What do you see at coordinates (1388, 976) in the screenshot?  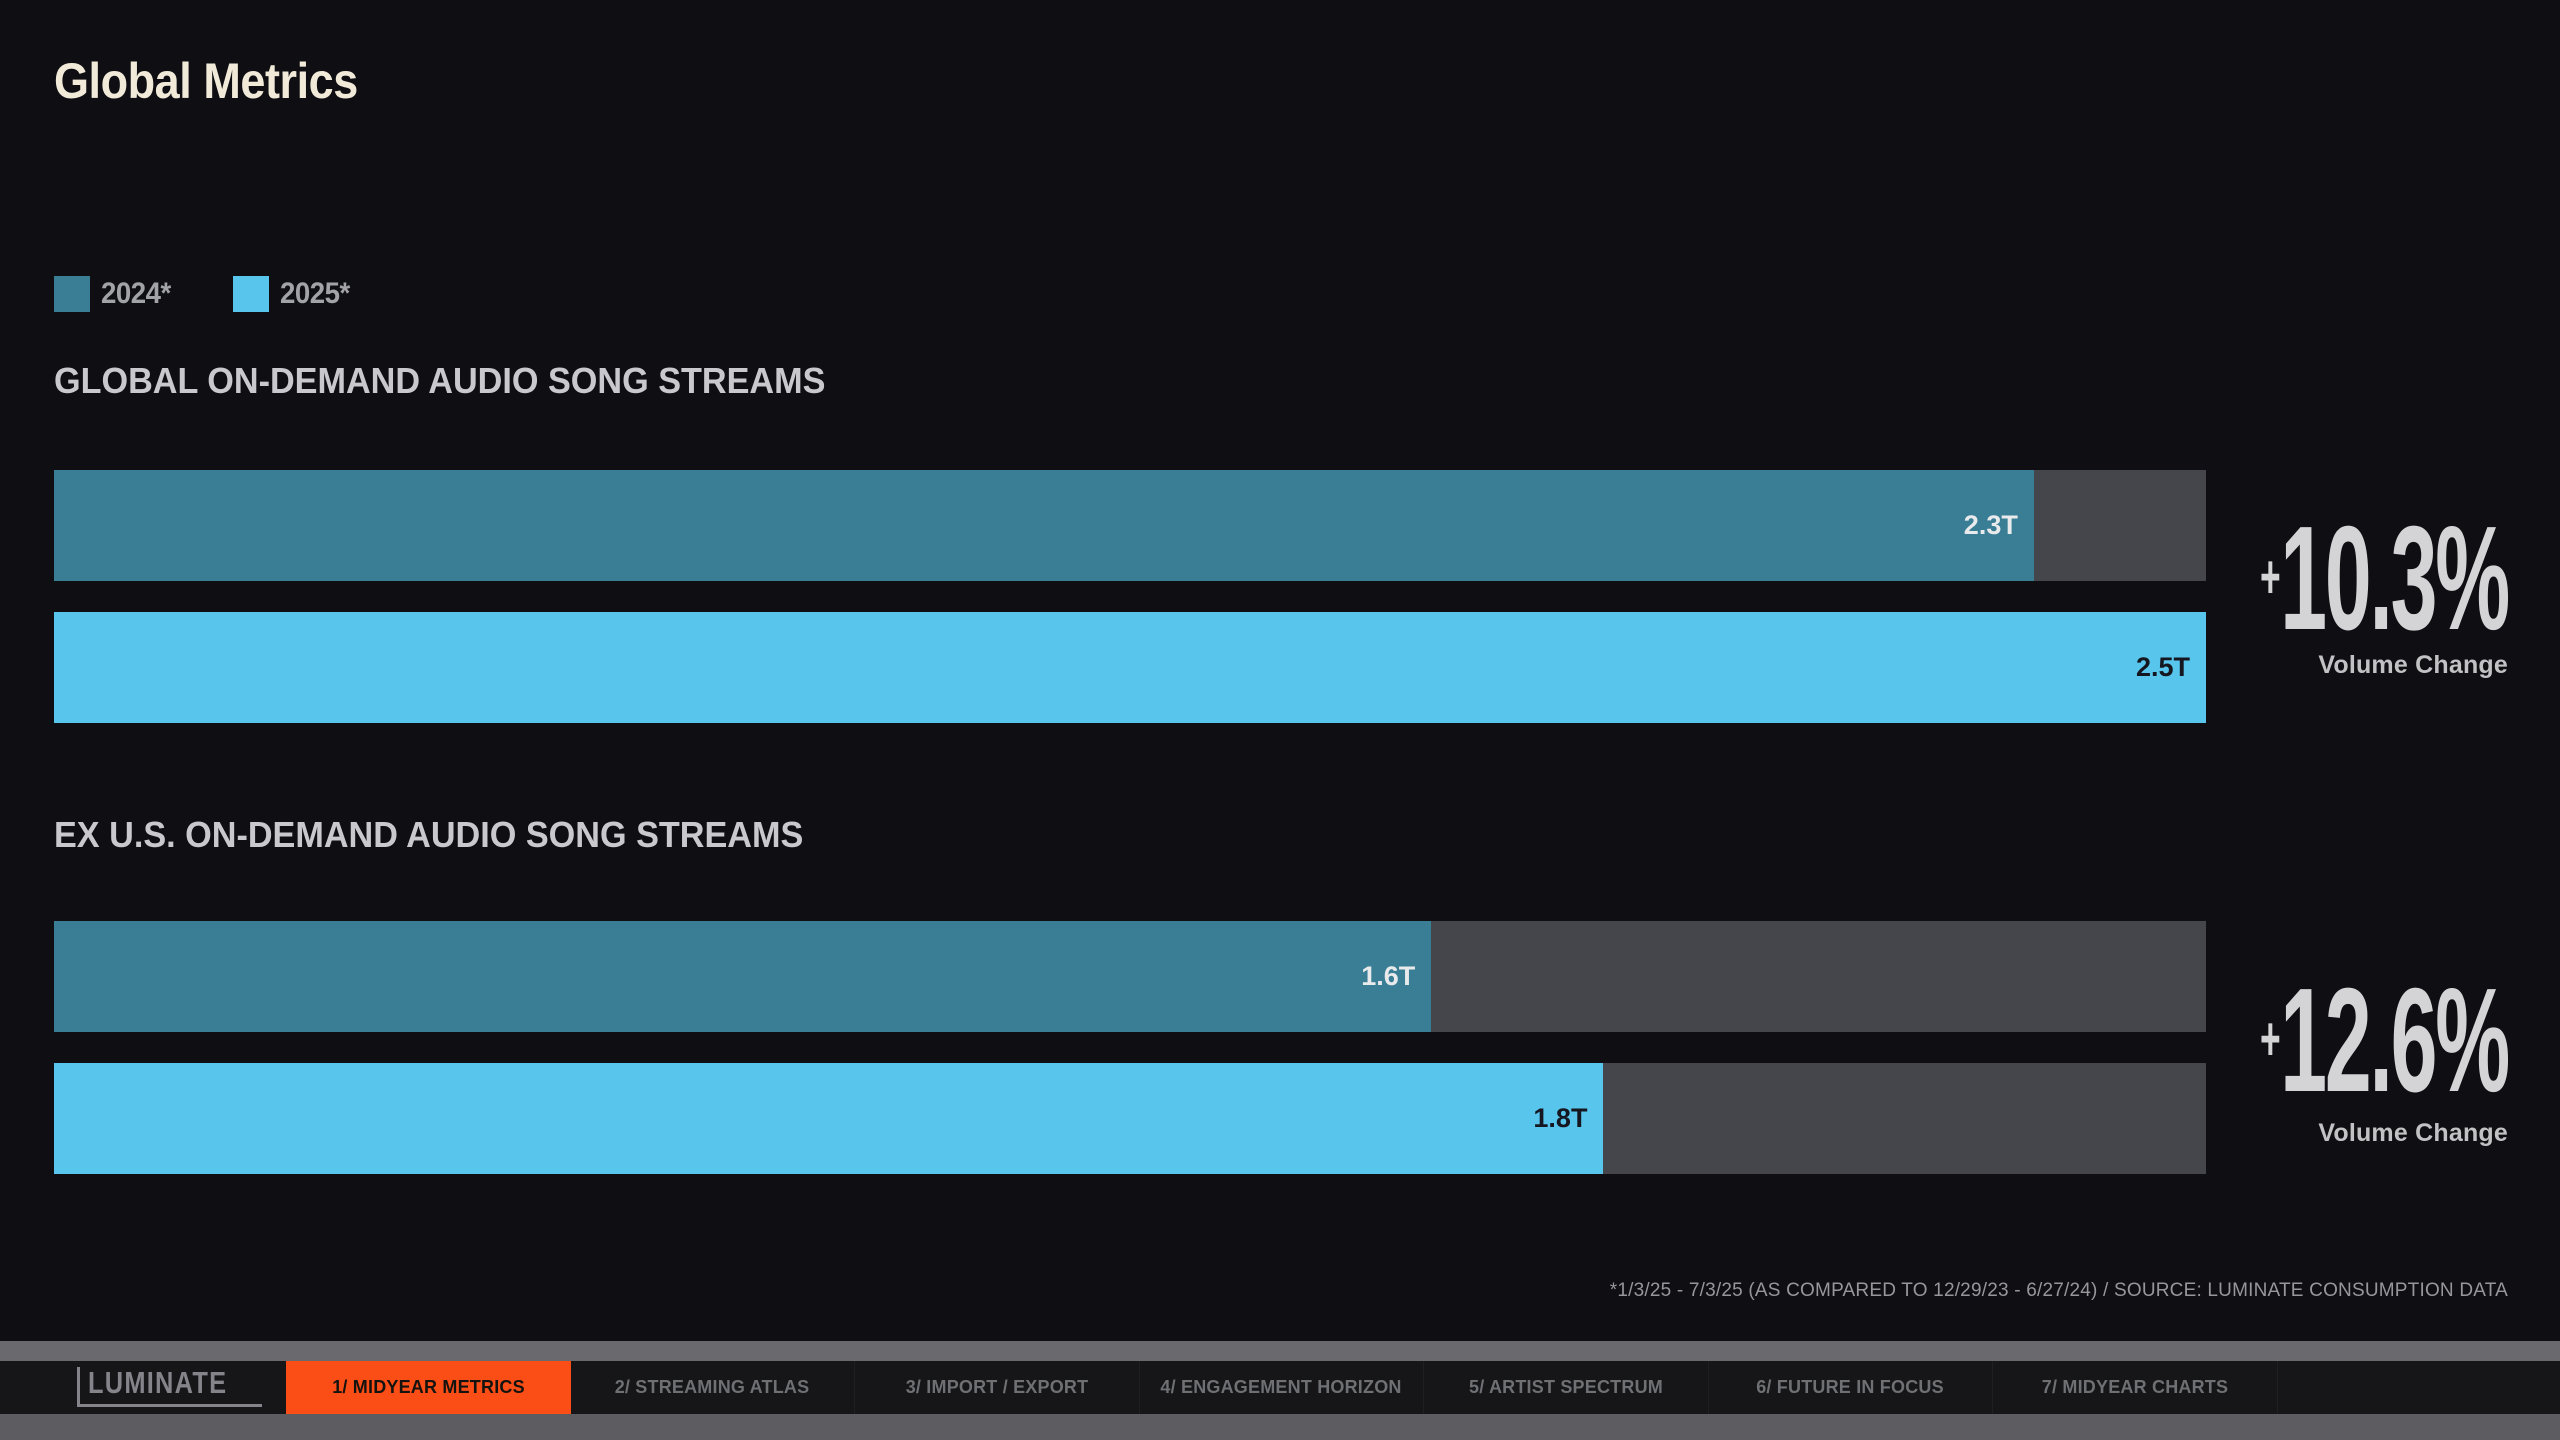 I see `bar-value-exus-2024: 1.6T` at bounding box center [1388, 976].